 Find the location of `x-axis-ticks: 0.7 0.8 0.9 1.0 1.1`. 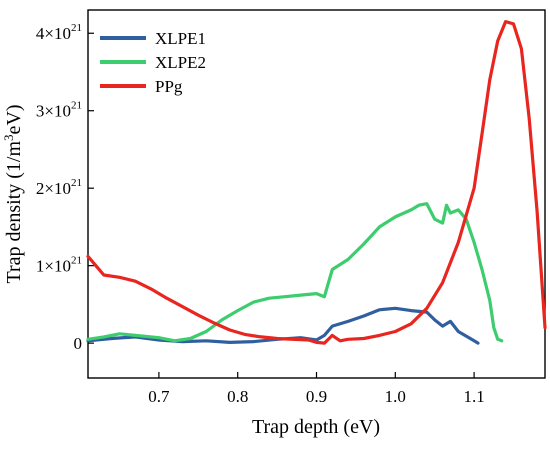

x-axis-ticks: 0.7 0.8 0.9 1.0 1.1 is located at coordinates (316, 389).